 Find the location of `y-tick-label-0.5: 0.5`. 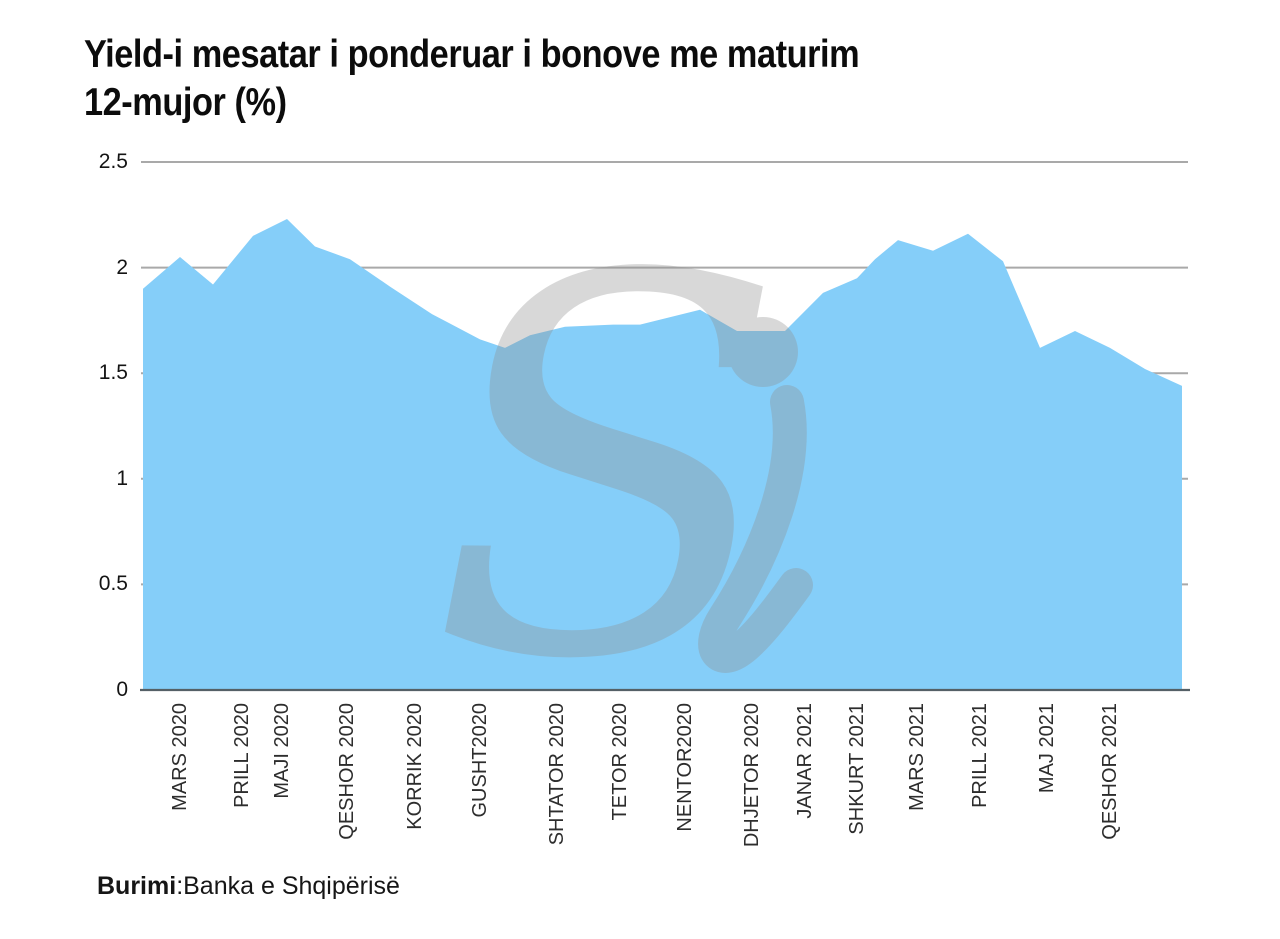

y-tick-label-0.5: 0.5 is located at coordinates (113, 584).